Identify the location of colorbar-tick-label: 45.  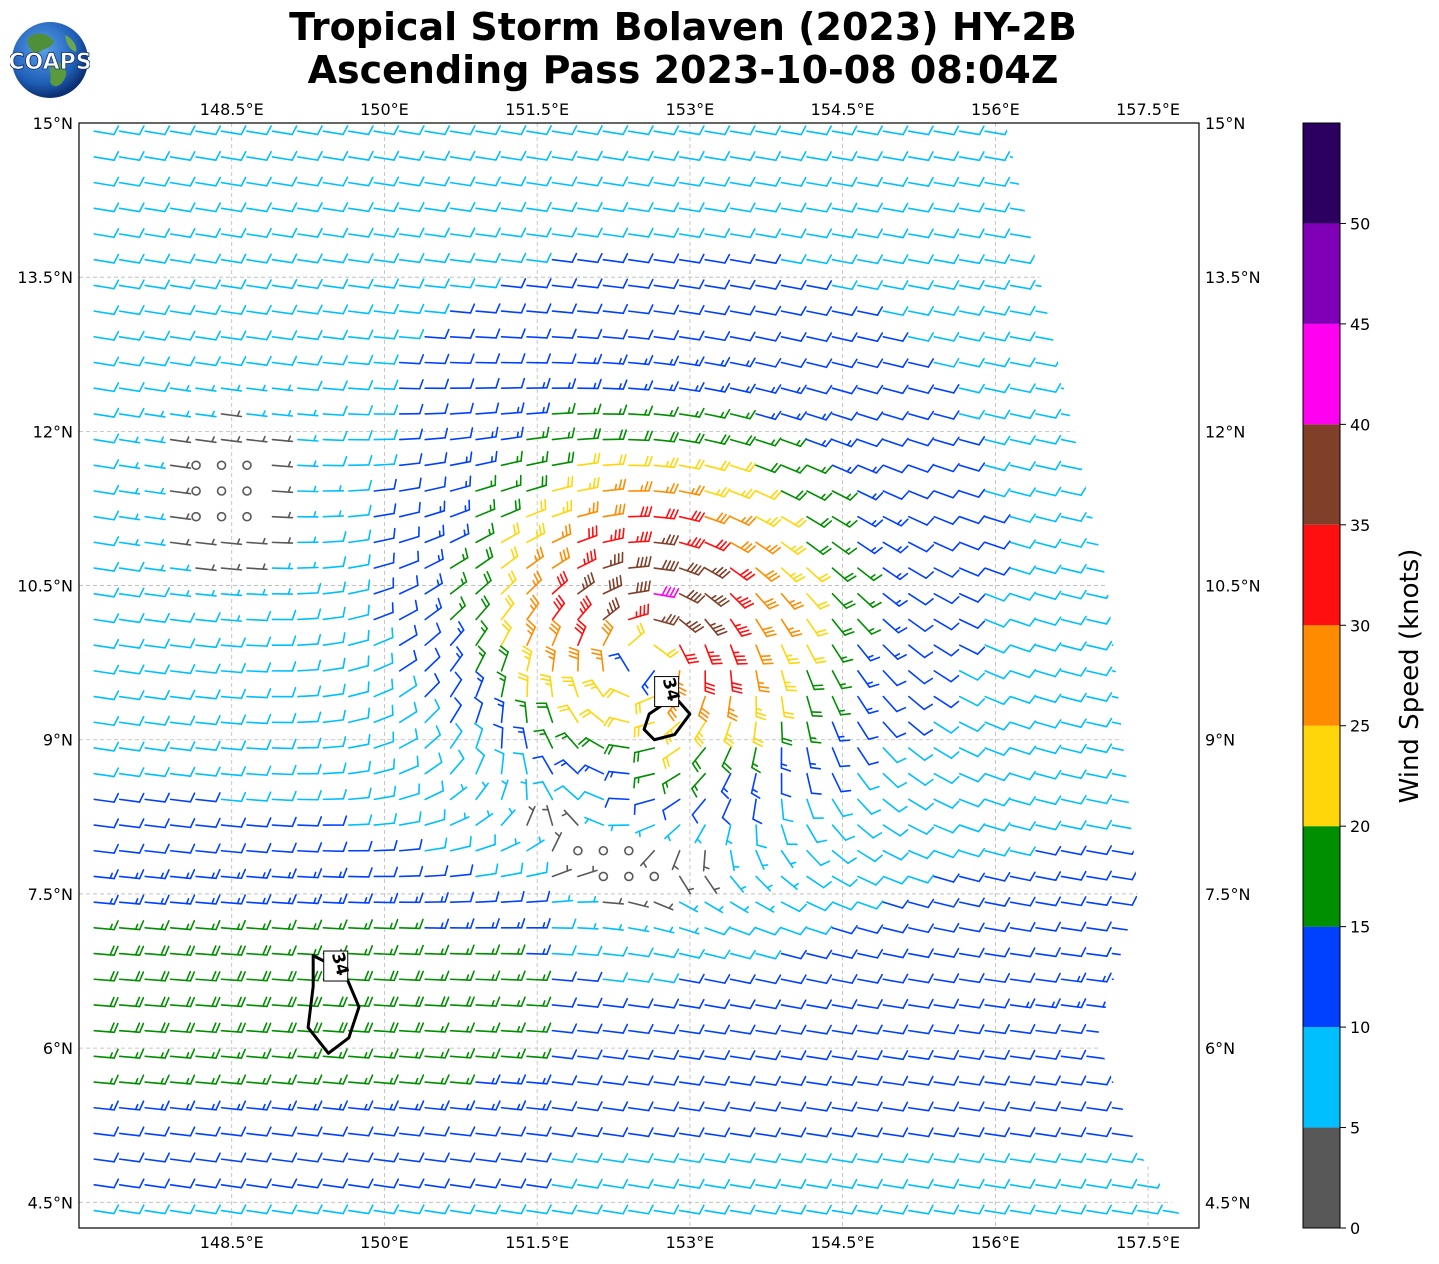
(1360, 324).